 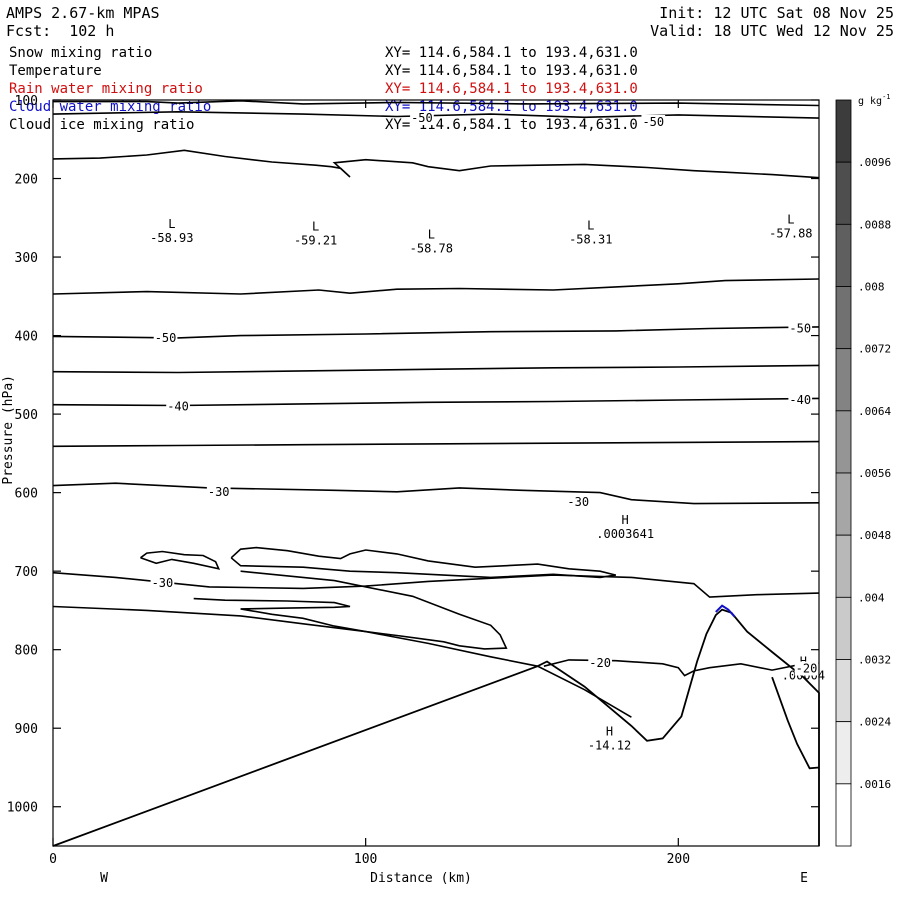 What do you see at coordinates (26, 651) in the screenshot?
I see `y-tick-label: 800` at bounding box center [26, 651].